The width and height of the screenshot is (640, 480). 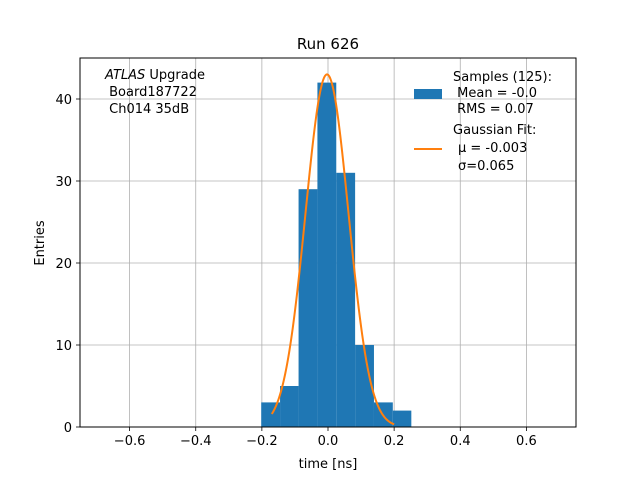 I want to click on x-axis-title: time [ns], so click(x=328, y=464).